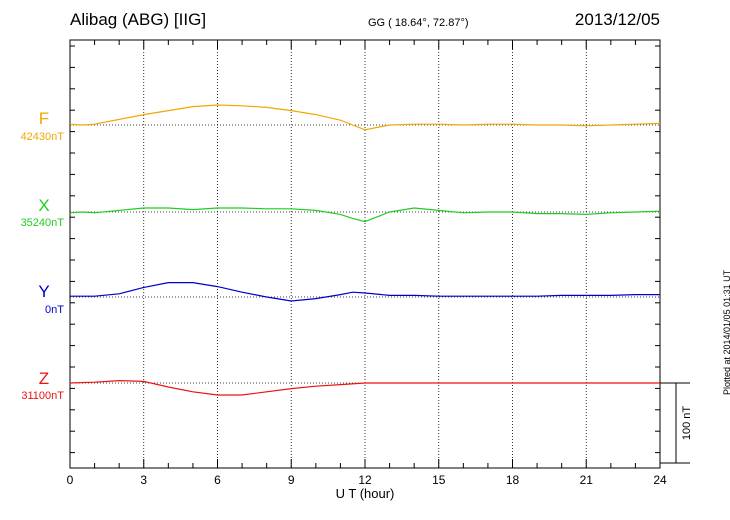  I want to click on x-tick-label: 9, so click(291, 480).